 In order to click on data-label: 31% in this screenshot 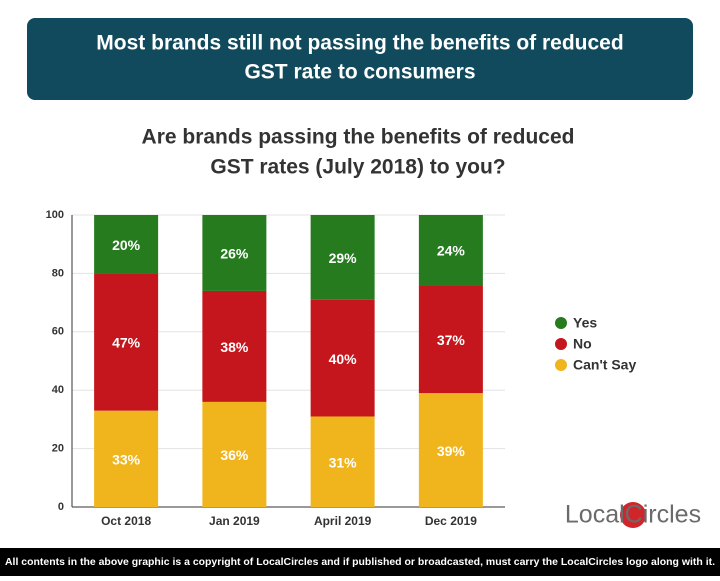, I will do `click(343, 462)`.